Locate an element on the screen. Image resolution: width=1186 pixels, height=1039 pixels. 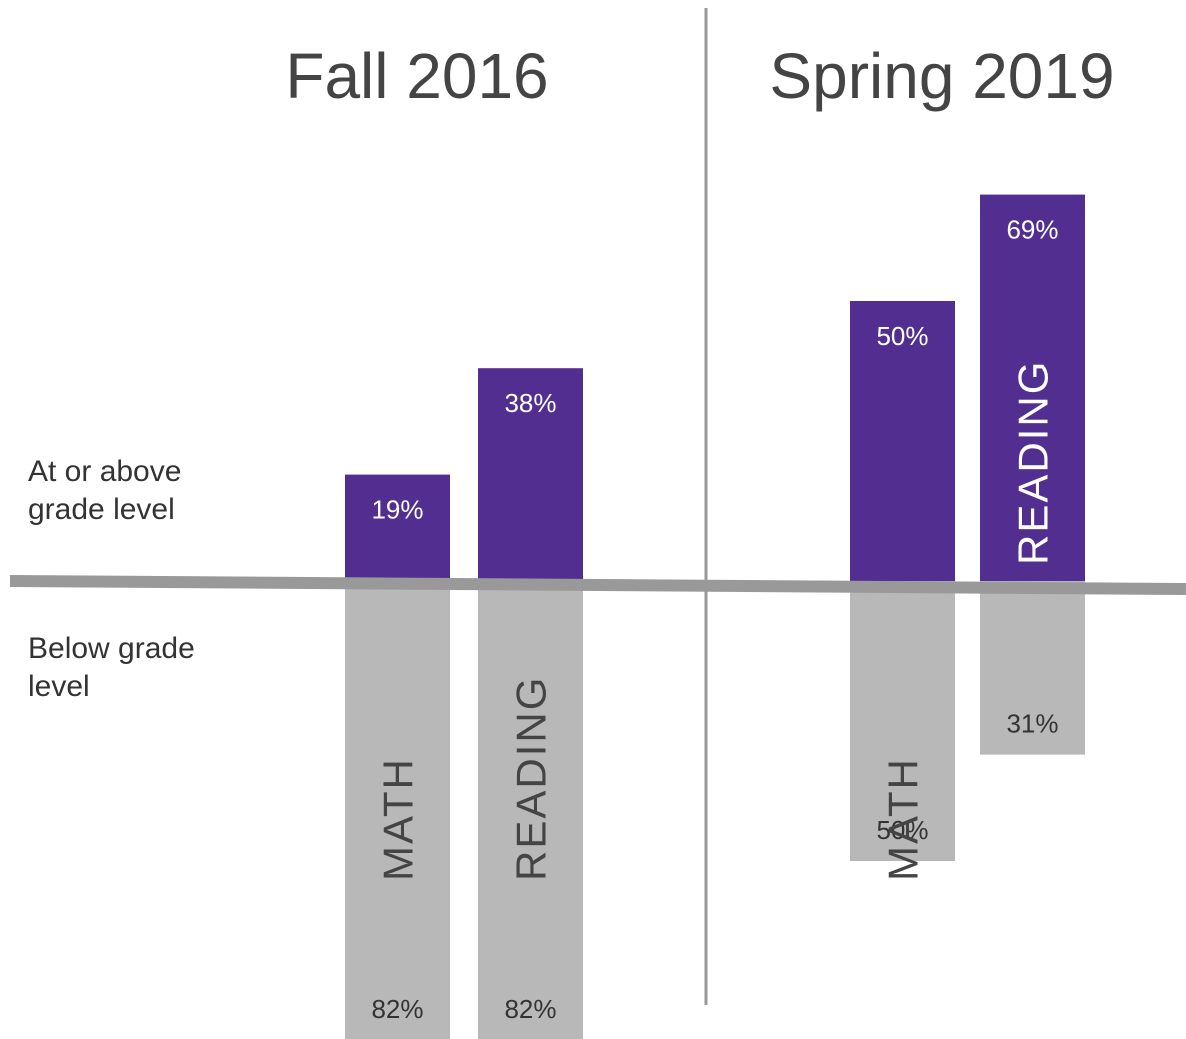
row-label: Below grade level is located at coordinates (111, 667).